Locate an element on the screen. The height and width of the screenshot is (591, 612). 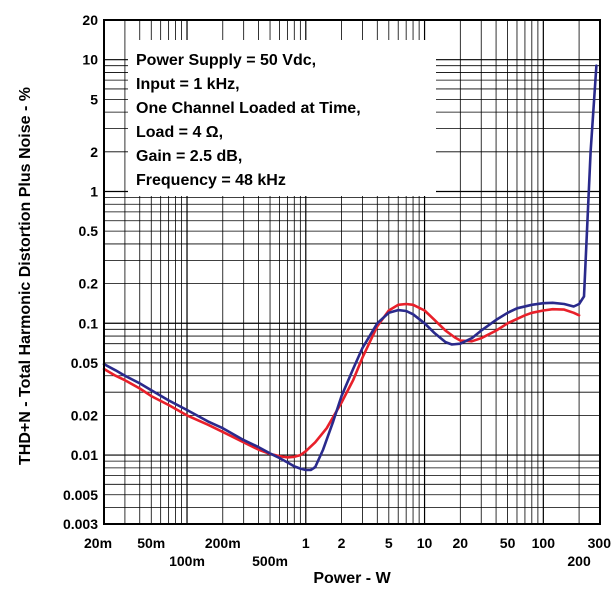
y-tick-label: 0.05 is located at coordinates (84, 363).